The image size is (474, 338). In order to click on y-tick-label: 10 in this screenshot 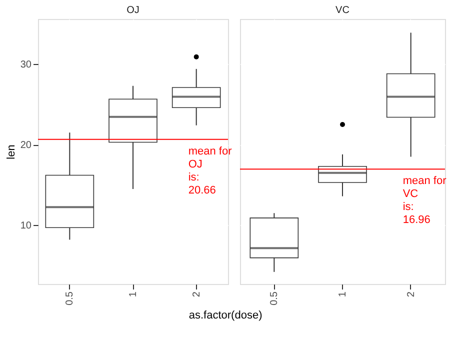, I will do `click(26, 226)`.